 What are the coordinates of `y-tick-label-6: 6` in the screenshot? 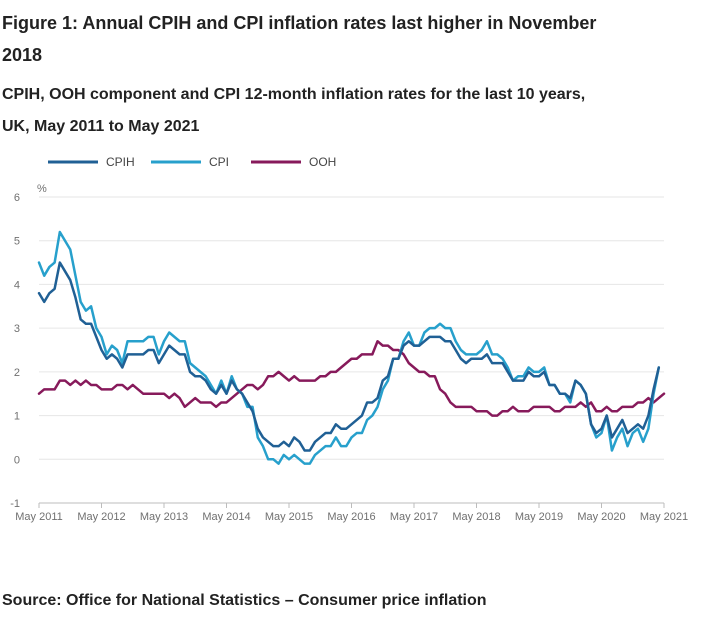 It's located at (17, 198).